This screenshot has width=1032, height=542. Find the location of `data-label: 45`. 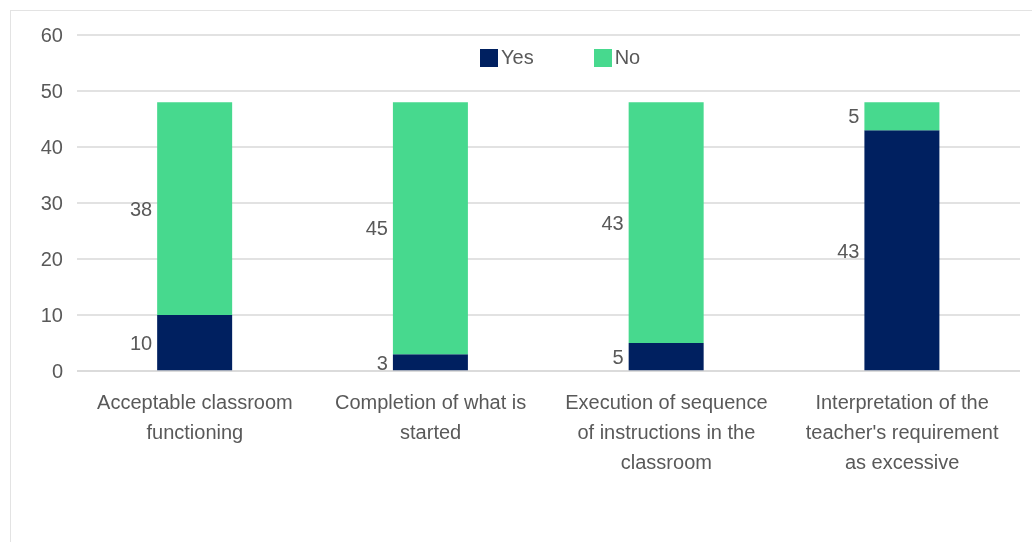

data-label: 45 is located at coordinates (376, 228).